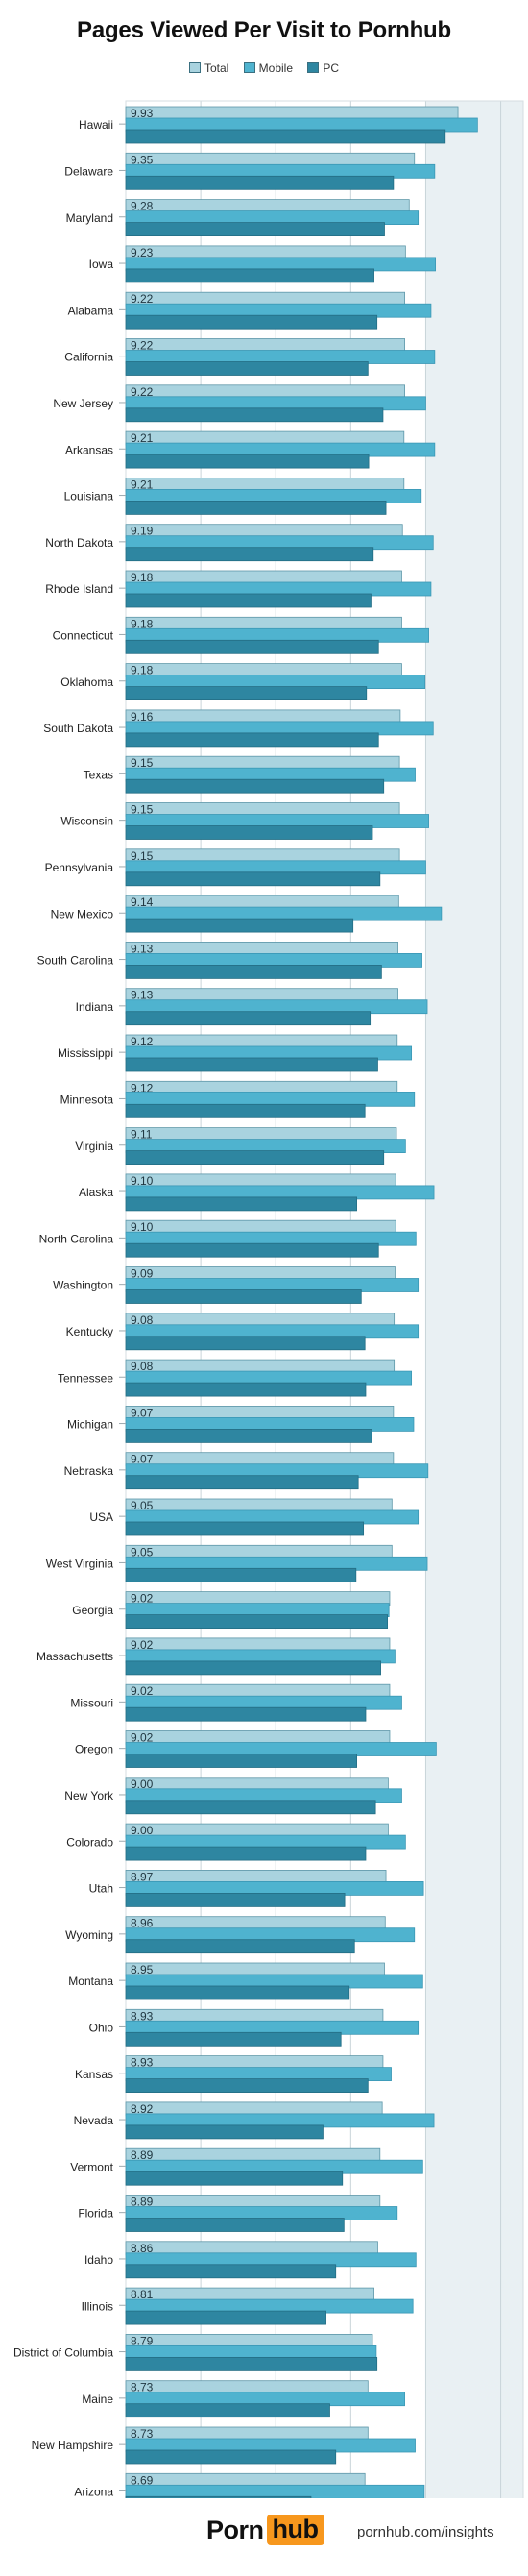  What do you see at coordinates (73, 2445) in the screenshot?
I see `category-label-50: New Hampshire` at bounding box center [73, 2445].